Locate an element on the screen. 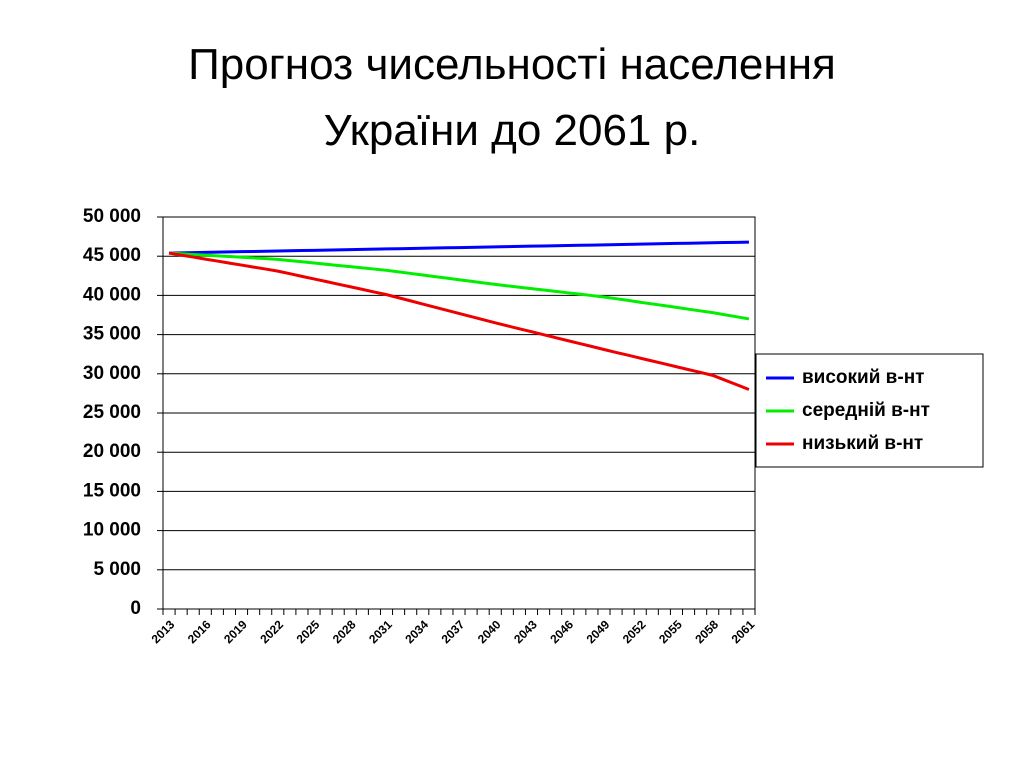 This screenshot has height=768, width=1024. x-tick-label: 2055 is located at coordinates (670, 631).